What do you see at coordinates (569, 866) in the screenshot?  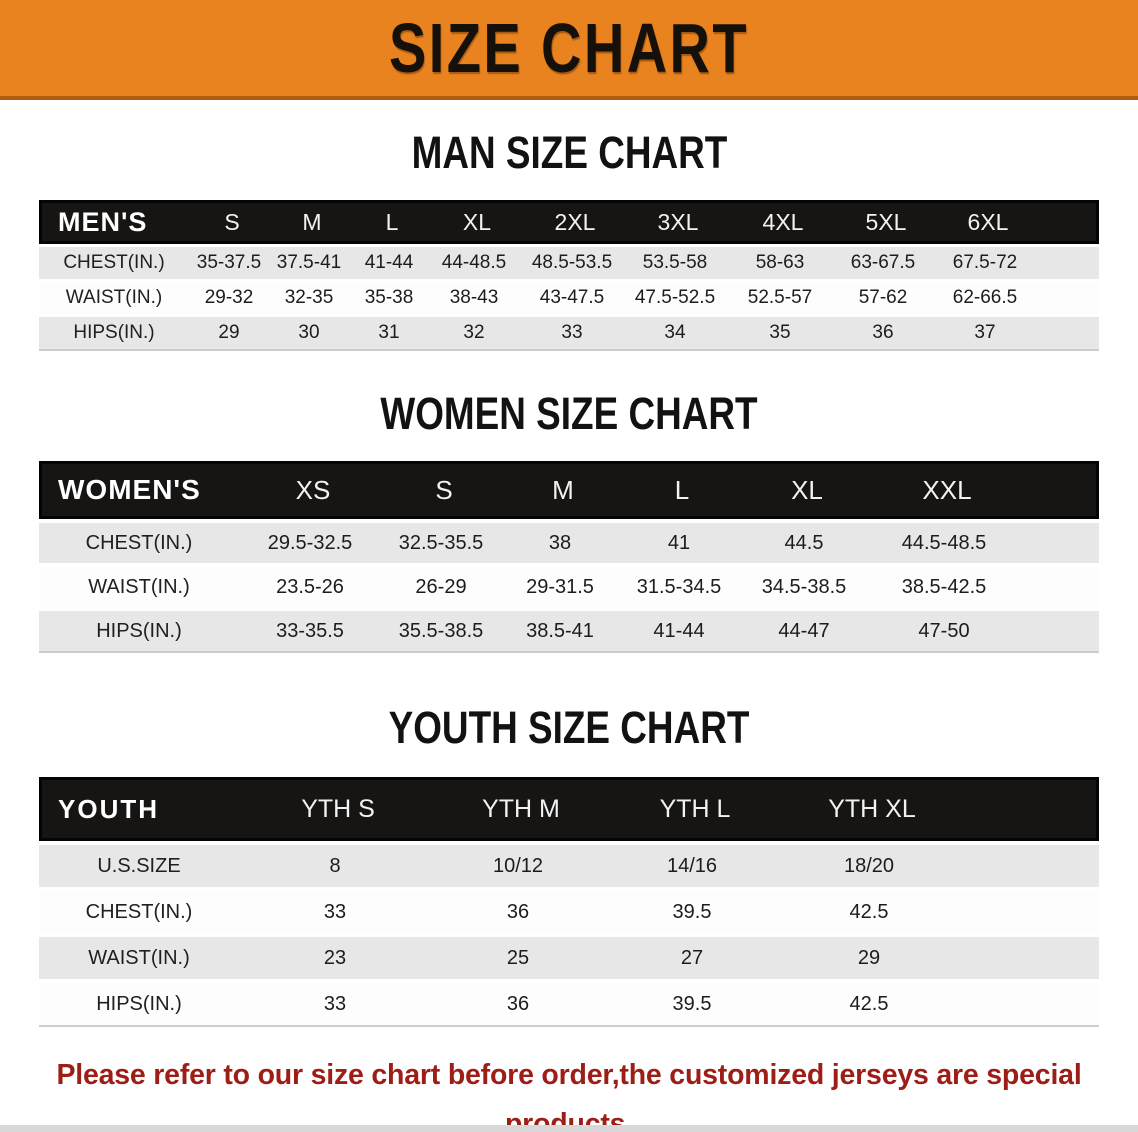 I see `youth-table-row: U.S.SIZE 8 10/12 14/16 18/20` at bounding box center [569, 866].